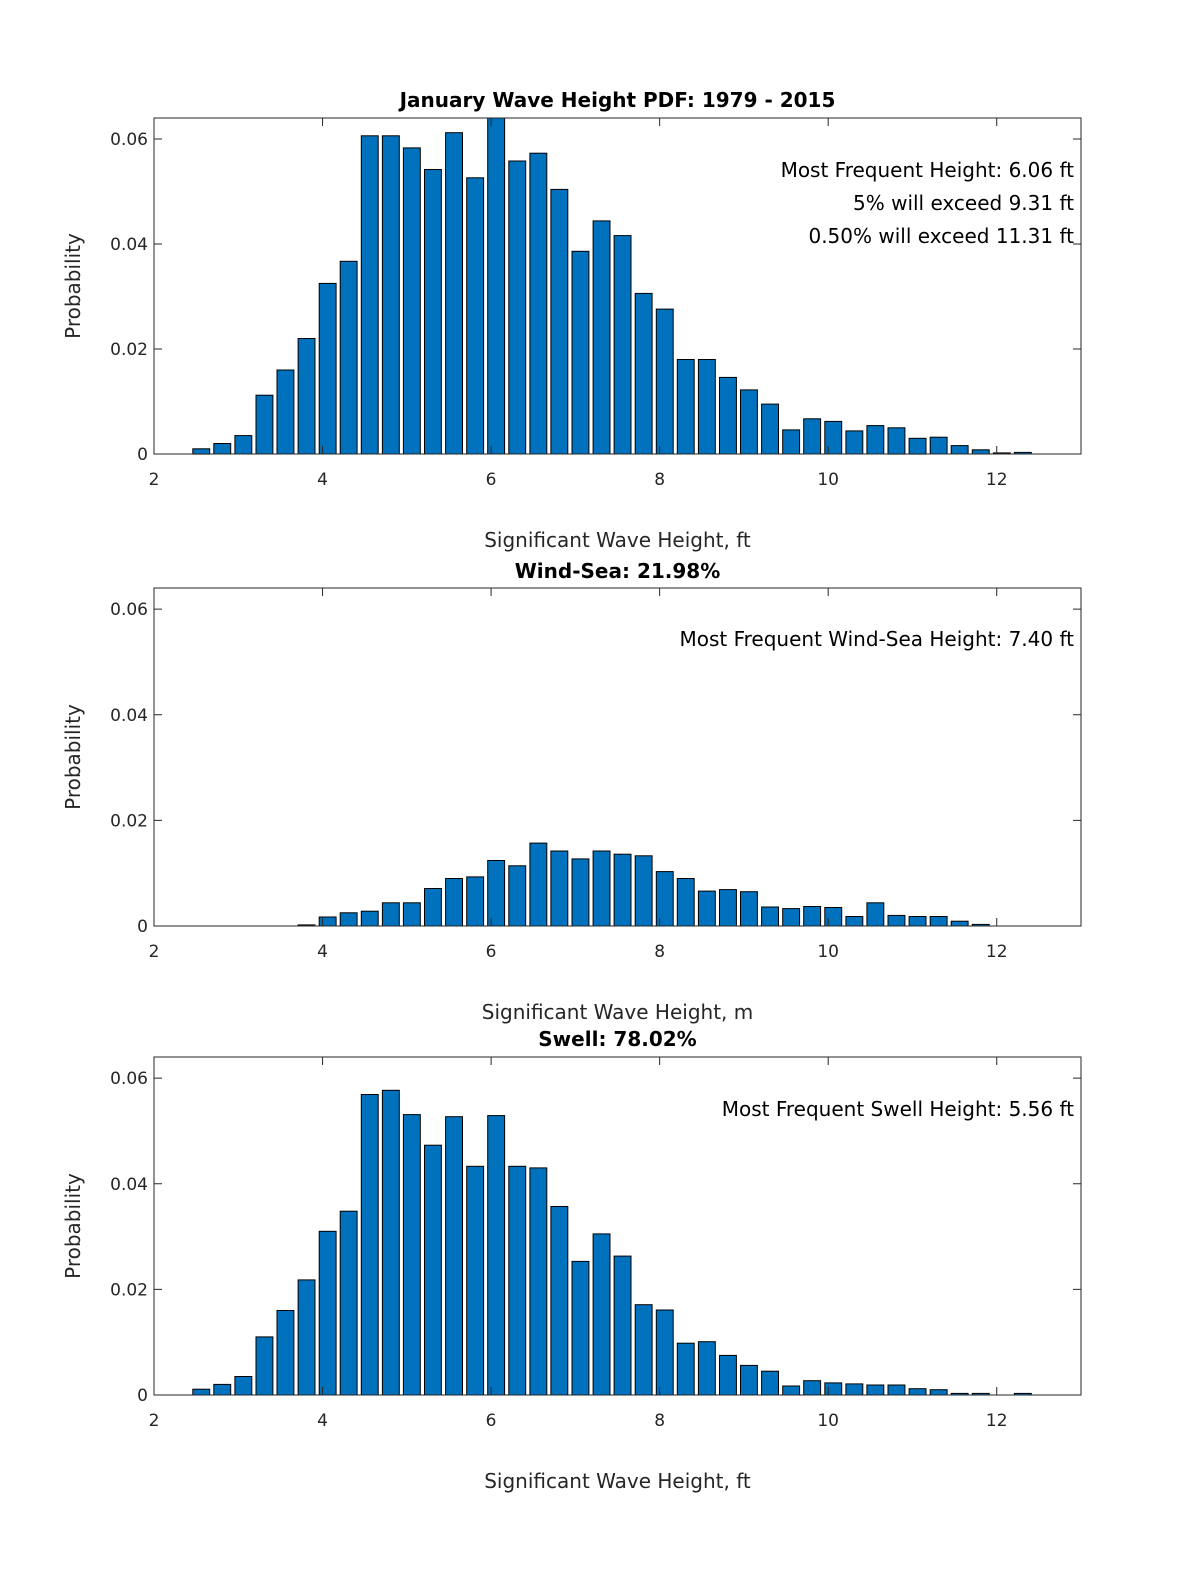  What do you see at coordinates (898, 1109) in the screenshot?
I see `annotation: Most Frequent Swell Height: 5.56 ft` at bounding box center [898, 1109].